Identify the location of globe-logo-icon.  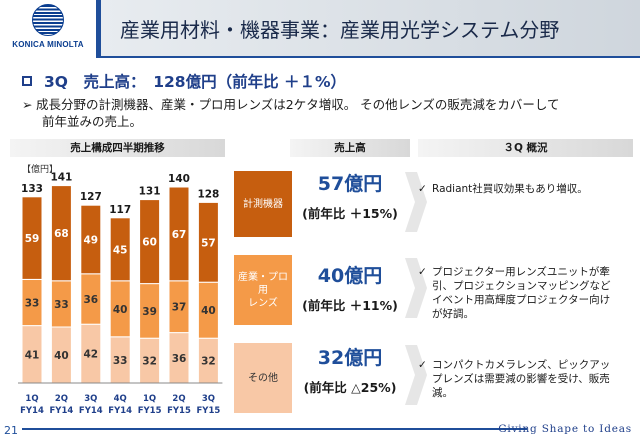
(48, 20).